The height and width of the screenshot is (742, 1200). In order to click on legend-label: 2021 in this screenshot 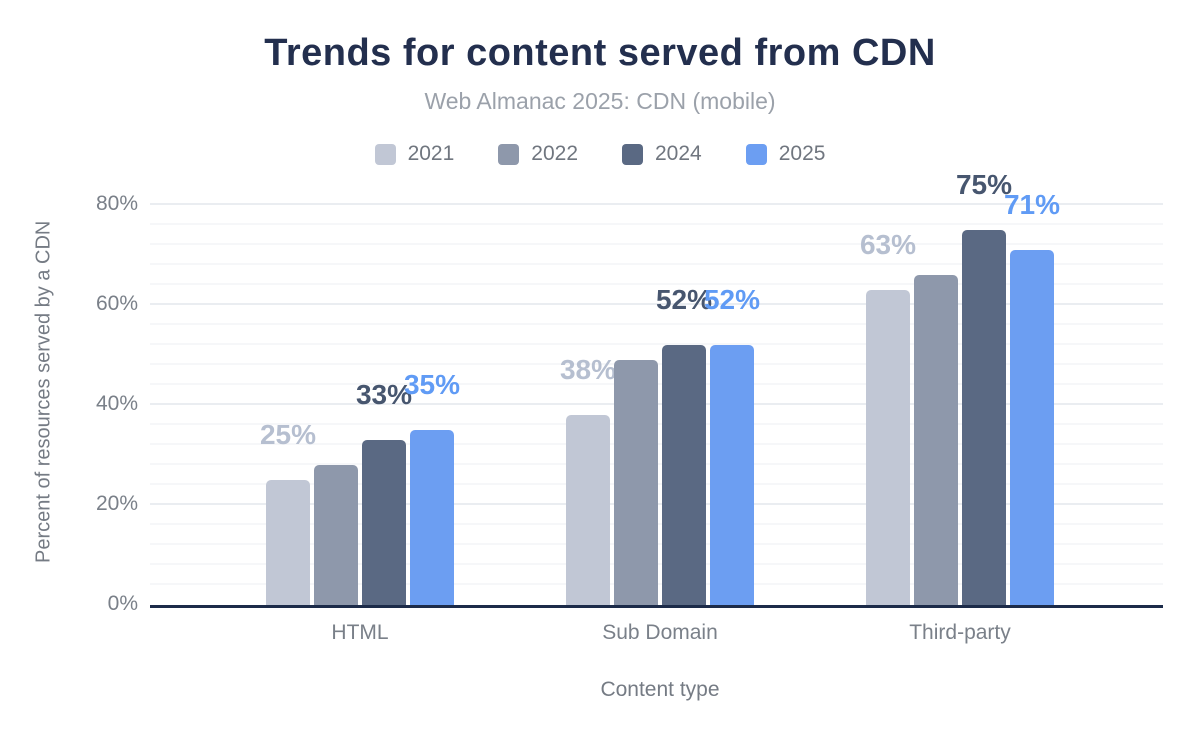, I will do `click(431, 153)`.